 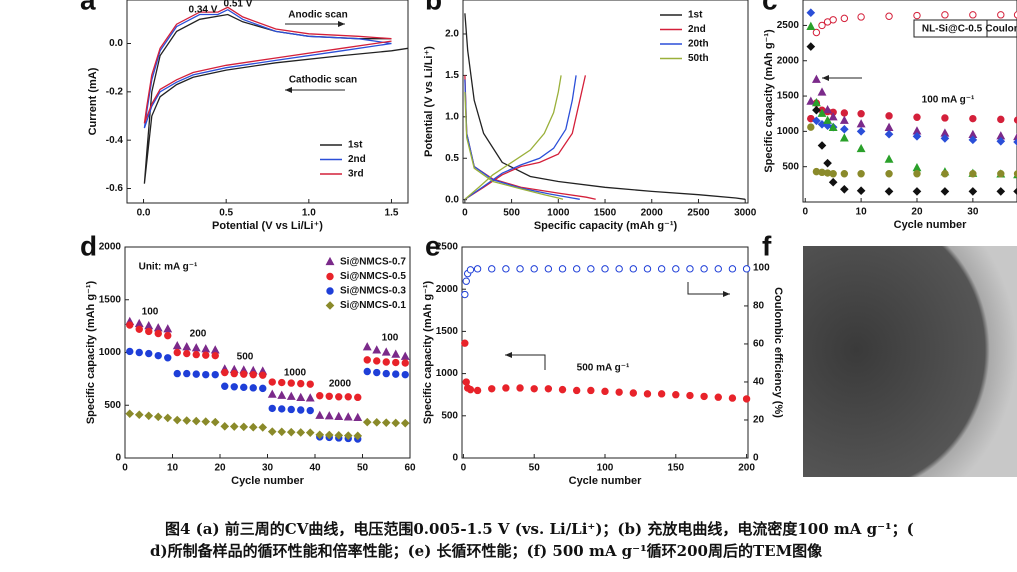 What do you see at coordinates (652, 213) in the screenshot?
I see `x-tick-label: 2000` at bounding box center [652, 213].